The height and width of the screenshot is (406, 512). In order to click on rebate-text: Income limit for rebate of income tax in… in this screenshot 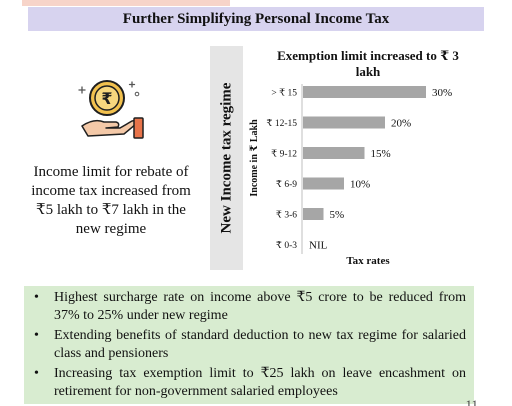, I will do `click(111, 200)`.